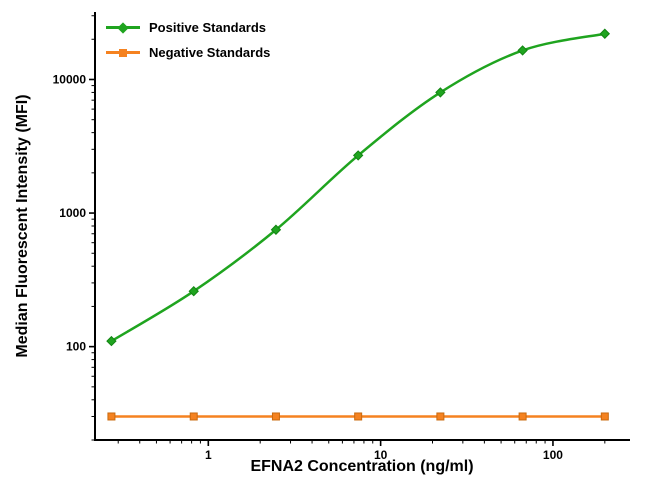 This screenshot has width=650, height=481. I want to click on y-tick-label: 100, so click(76, 347).